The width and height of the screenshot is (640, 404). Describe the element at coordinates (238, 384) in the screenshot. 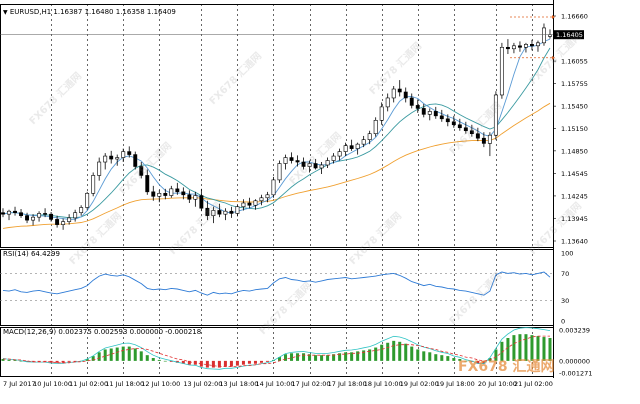

I see `time-tick-label: 13 Jul 18:00` at that location.